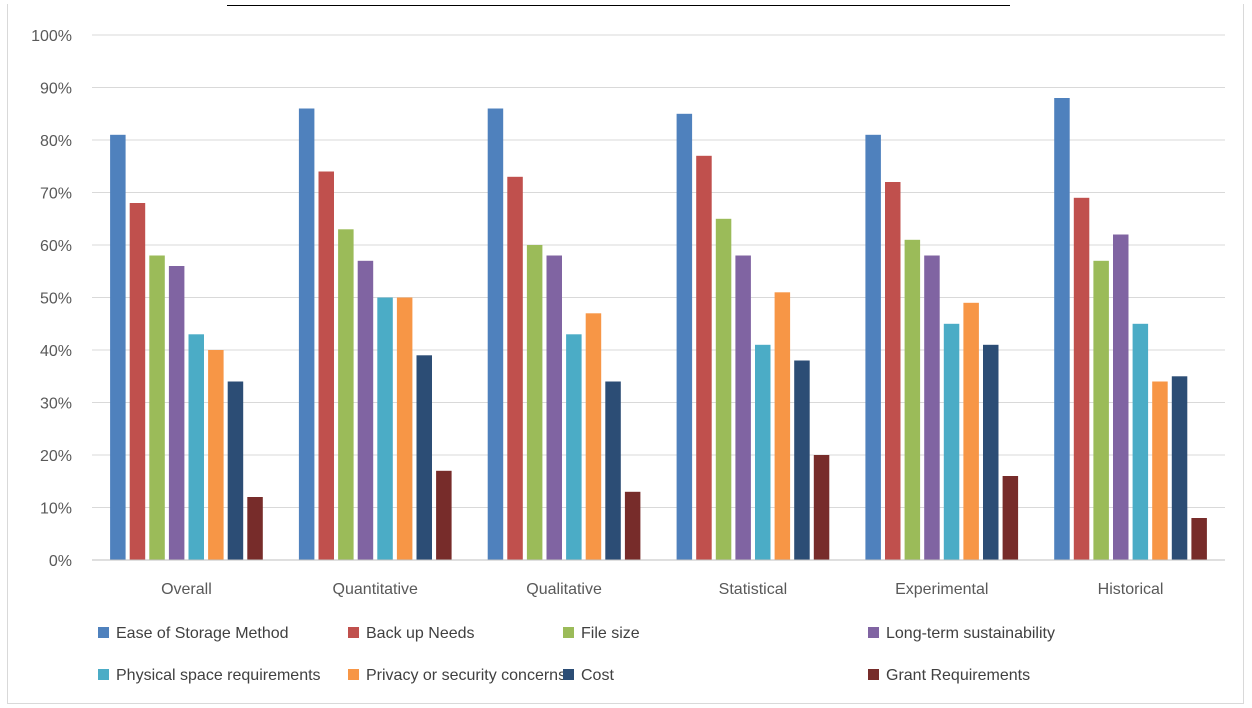 This screenshot has height=708, width=1252. What do you see at coordinates (941, 589) in the screenshot?
I see `x-tick-label: Experimental` at bounding box center [941, 589].